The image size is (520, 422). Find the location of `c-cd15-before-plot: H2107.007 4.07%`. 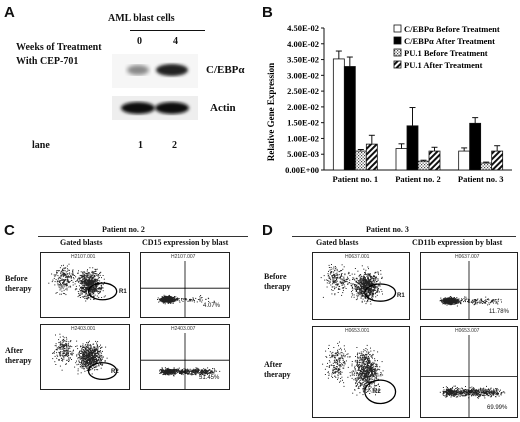

c-cd15-before-plot: H2107.007 4.07% is located at coordinates (185, 285).